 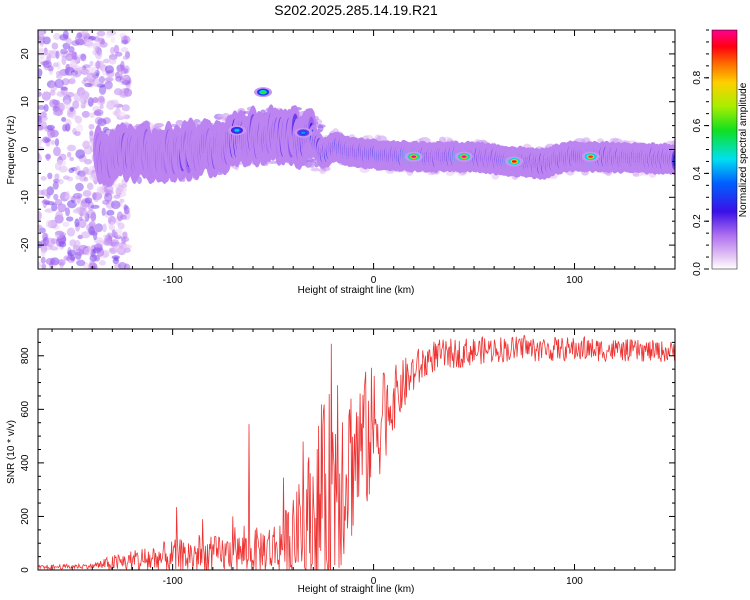 I want to click on colorbar-gradient, so click(x=724, y=149).